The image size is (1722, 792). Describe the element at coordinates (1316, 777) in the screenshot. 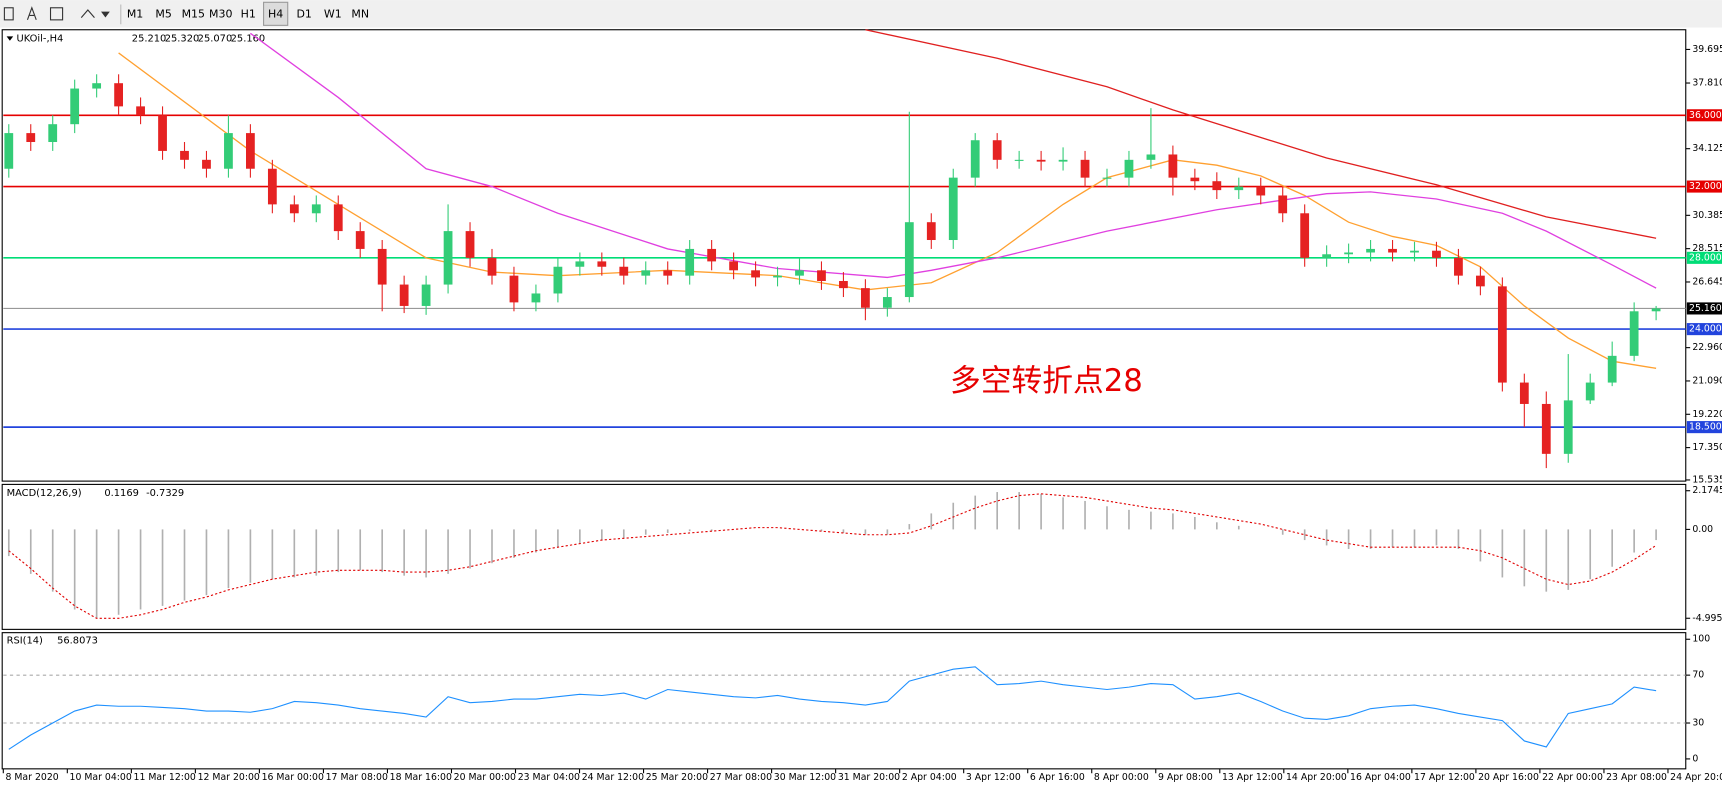

I see `x-tick-label: 14 Apr 20:00` at that location.